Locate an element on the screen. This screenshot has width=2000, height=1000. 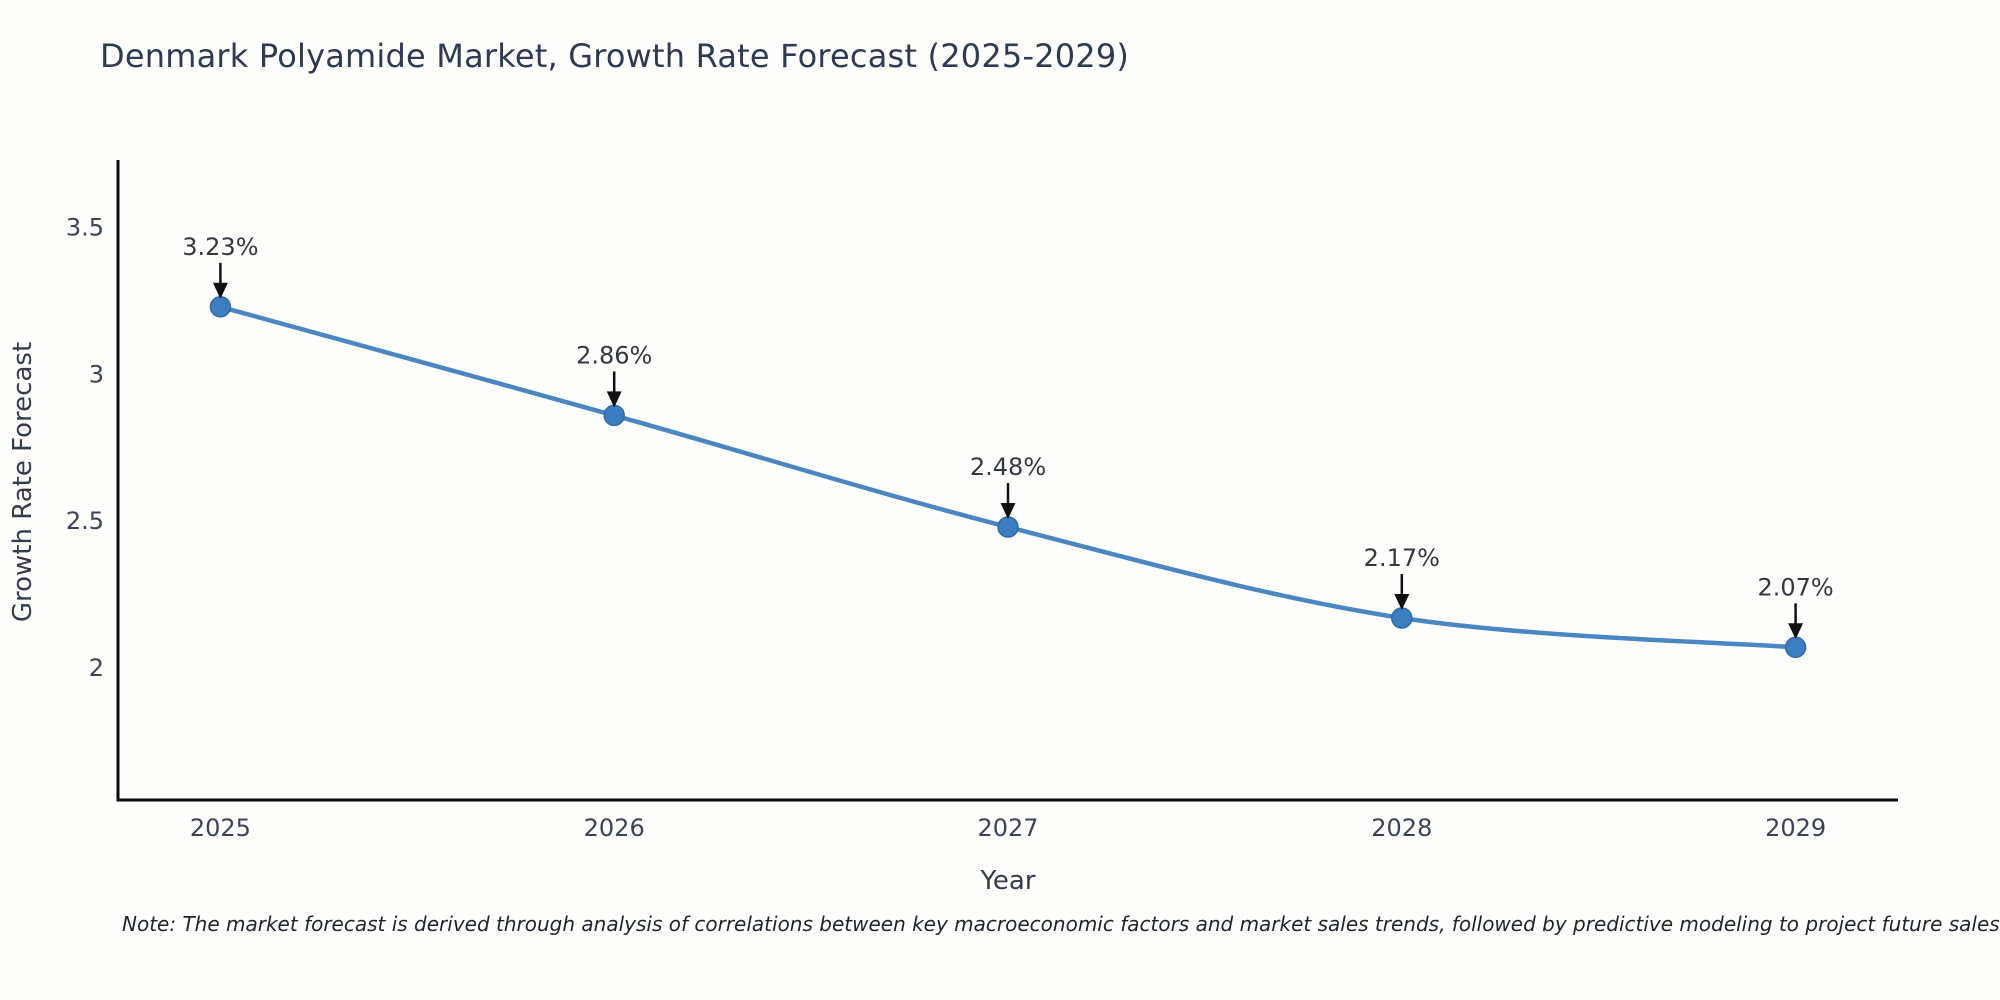
data-point-annotation: 2.17% is located at coordinates (1402, 558).